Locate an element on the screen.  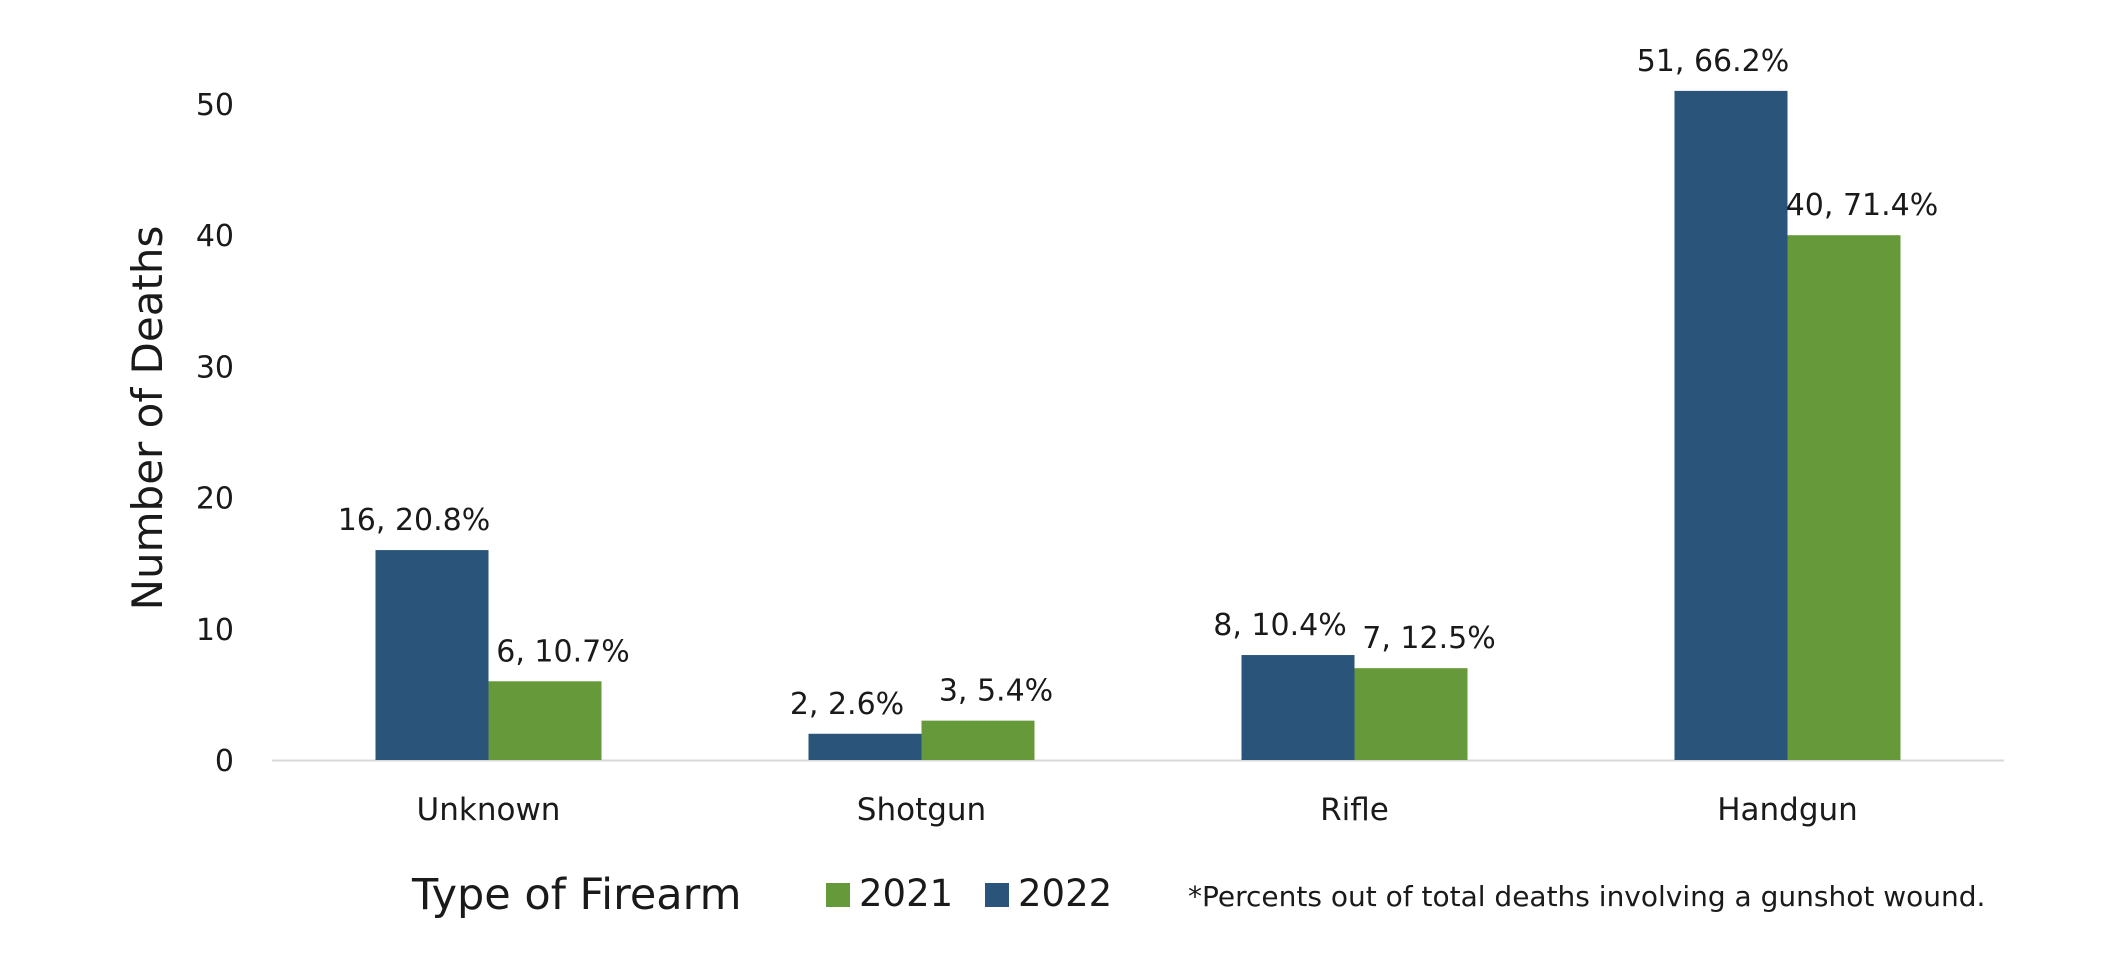
legend-swatch-2021 is located at coordinates (838, 895).